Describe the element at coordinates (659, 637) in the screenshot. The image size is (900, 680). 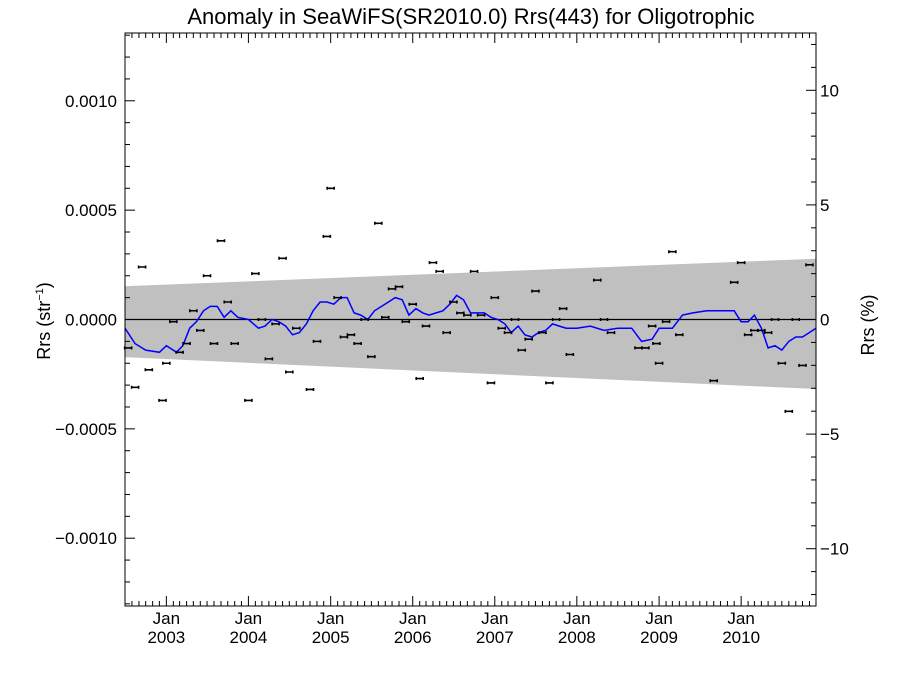
I see `x-tick-year-label: 2009` at that location.